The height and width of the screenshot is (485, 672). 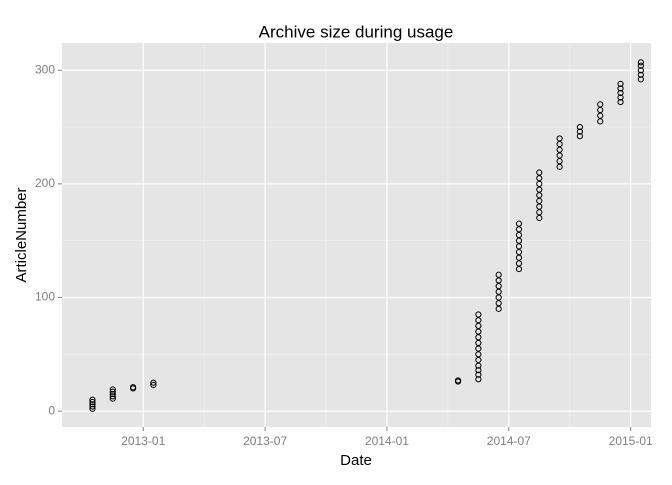 I want to click on x-tick-label: 2014-07, so click(x=509, y=441).